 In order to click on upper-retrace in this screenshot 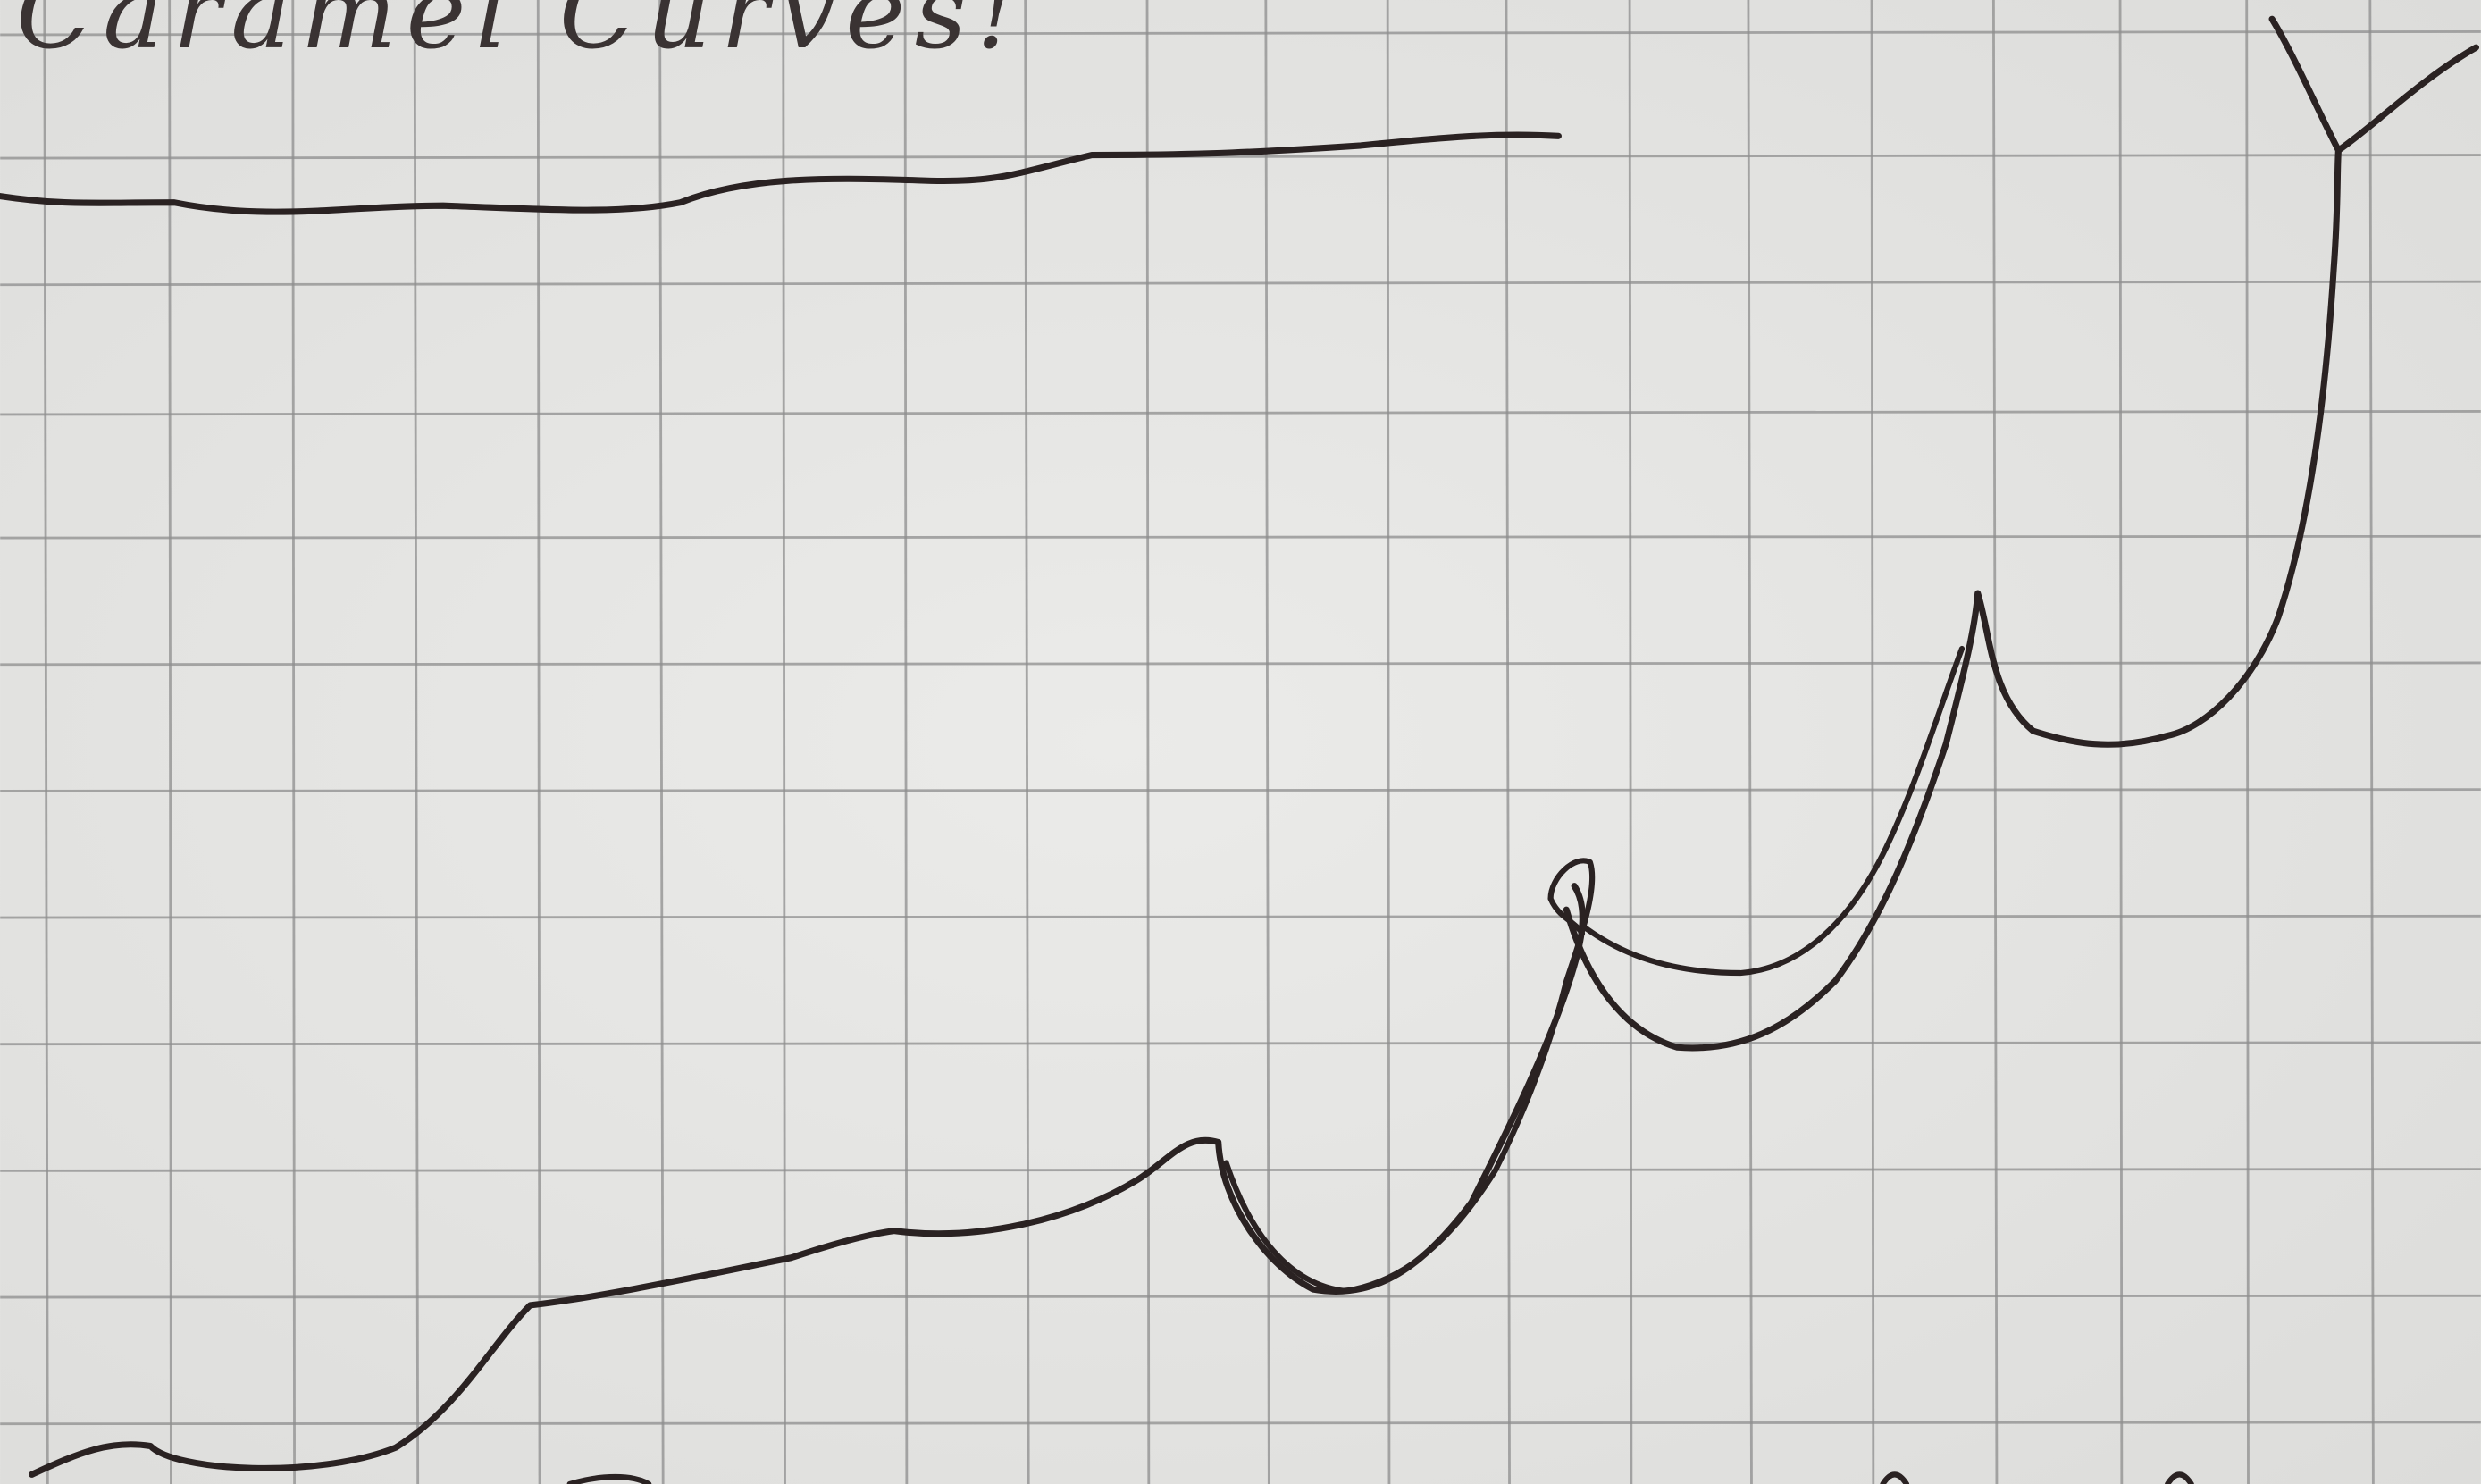, I will do `click(1773, 811)`.